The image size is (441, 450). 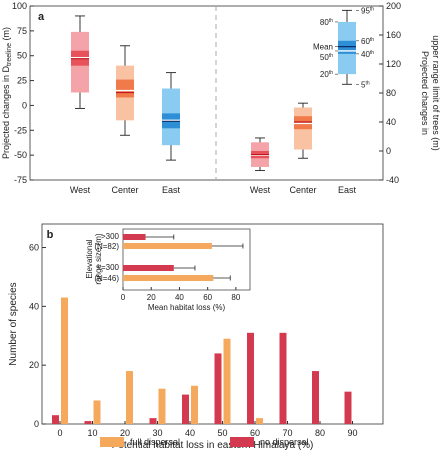 I want to click on inset-group-label: <=300, so click(x=107, y=267).